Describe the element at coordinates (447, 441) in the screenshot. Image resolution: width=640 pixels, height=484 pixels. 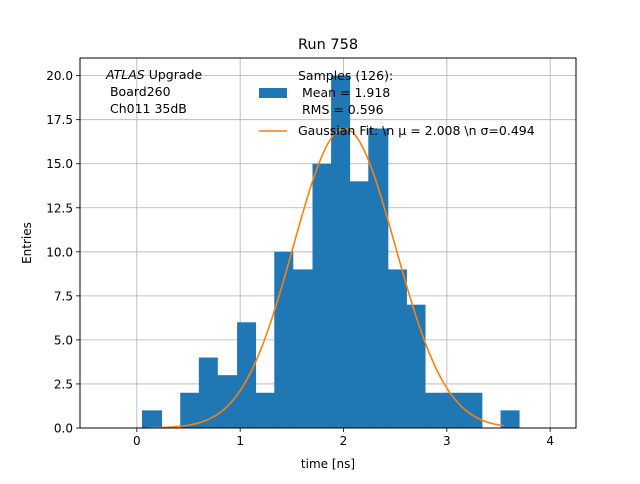
I see `x-tick-label-3: 3` at that location.